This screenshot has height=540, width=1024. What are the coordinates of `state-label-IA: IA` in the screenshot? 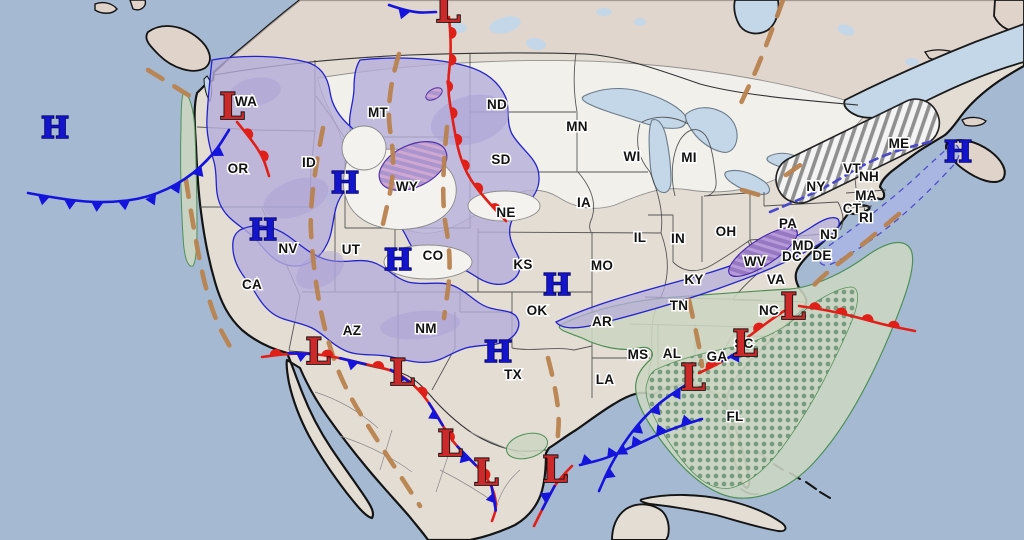 It's located at (584, 202).